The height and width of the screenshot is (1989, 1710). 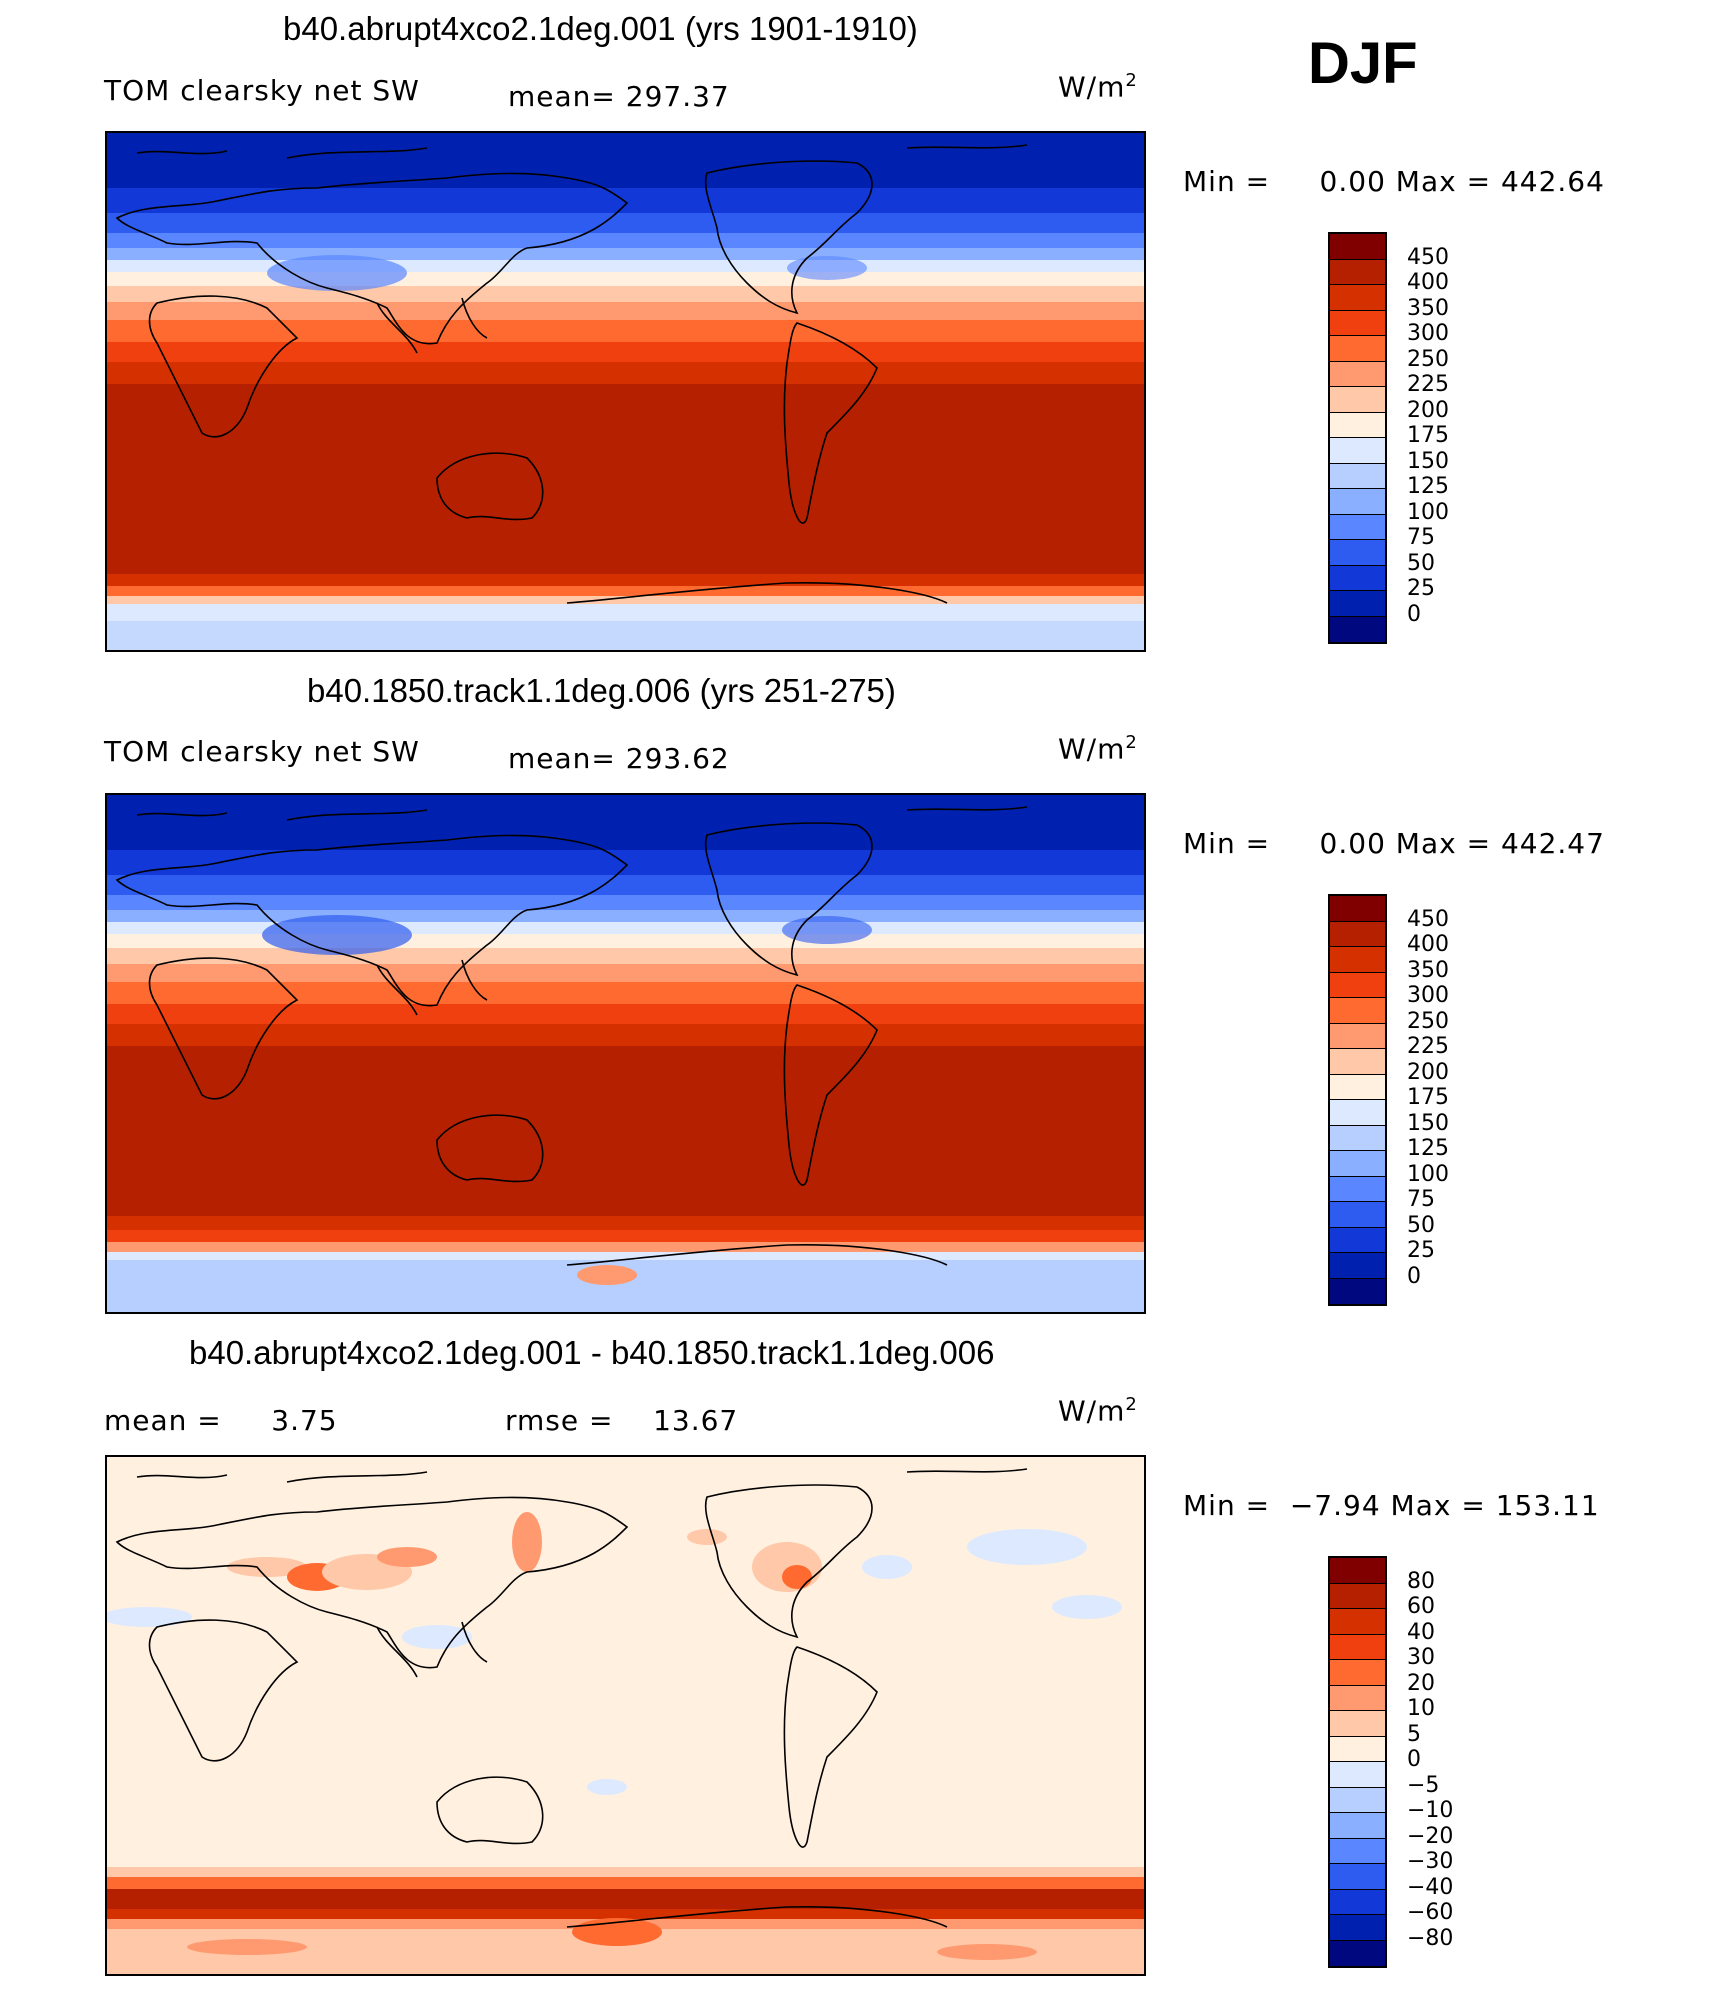 What do you see at coordinates (622, 1420) in the screenshot?
I see `panel3-rmse-label: rmse = 13.67` at bounding box center [622, 1420].